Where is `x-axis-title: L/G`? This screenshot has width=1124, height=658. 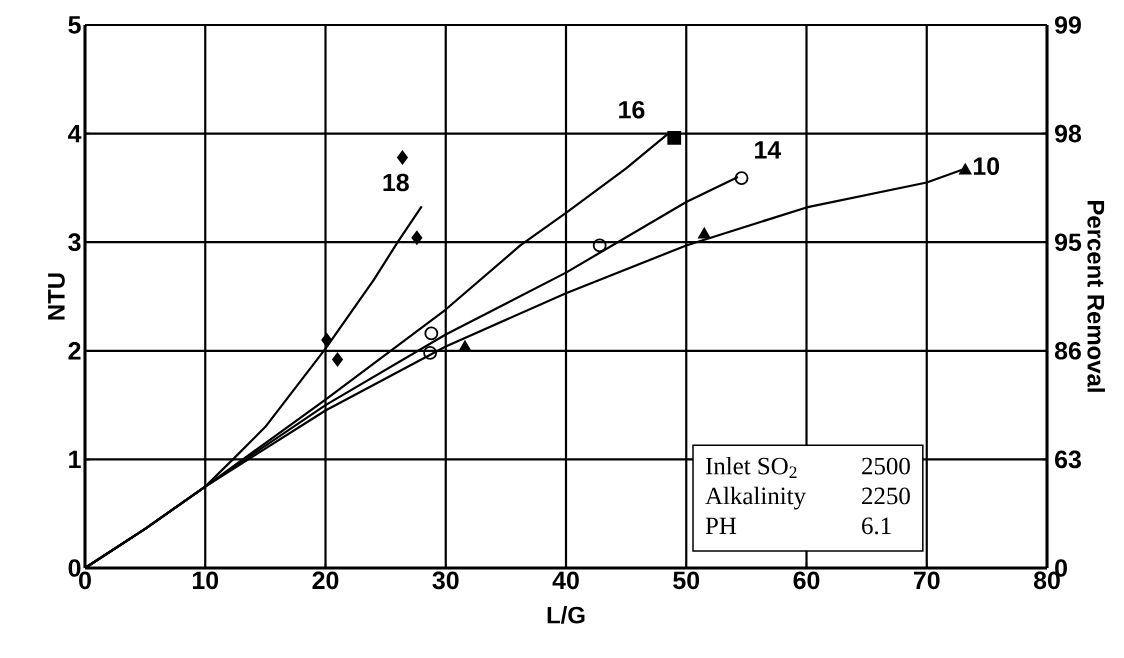 x-axis-title: L/G is located at coordinates (566, 615).